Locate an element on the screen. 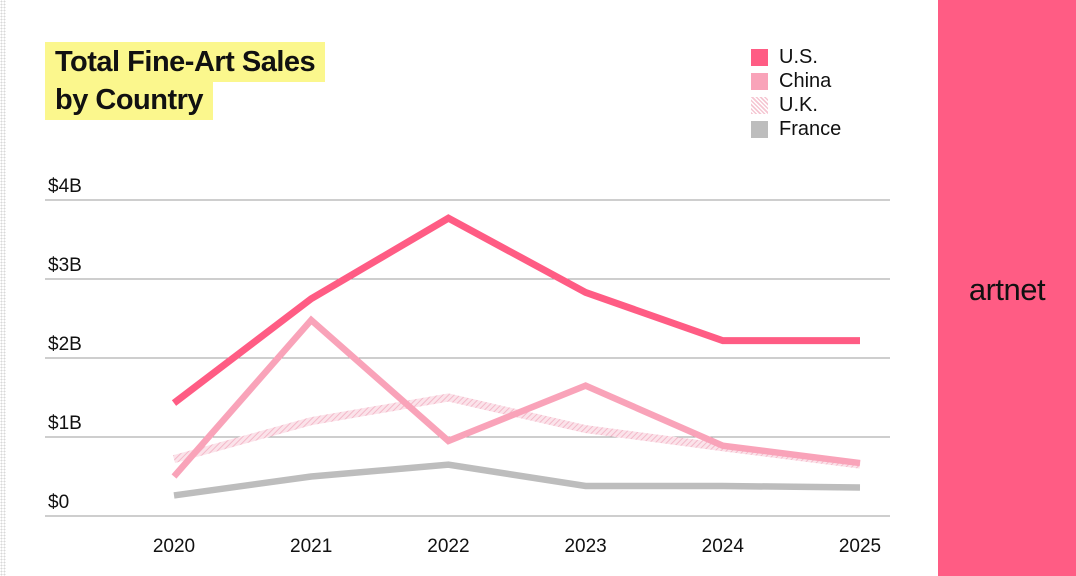  legend: U.S. China U.K. France is located at coordinates (841, 93).